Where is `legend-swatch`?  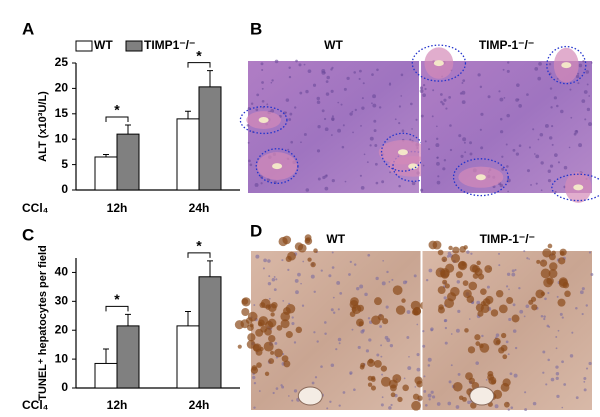
legend-swatch is located at coordinates (84, 46).